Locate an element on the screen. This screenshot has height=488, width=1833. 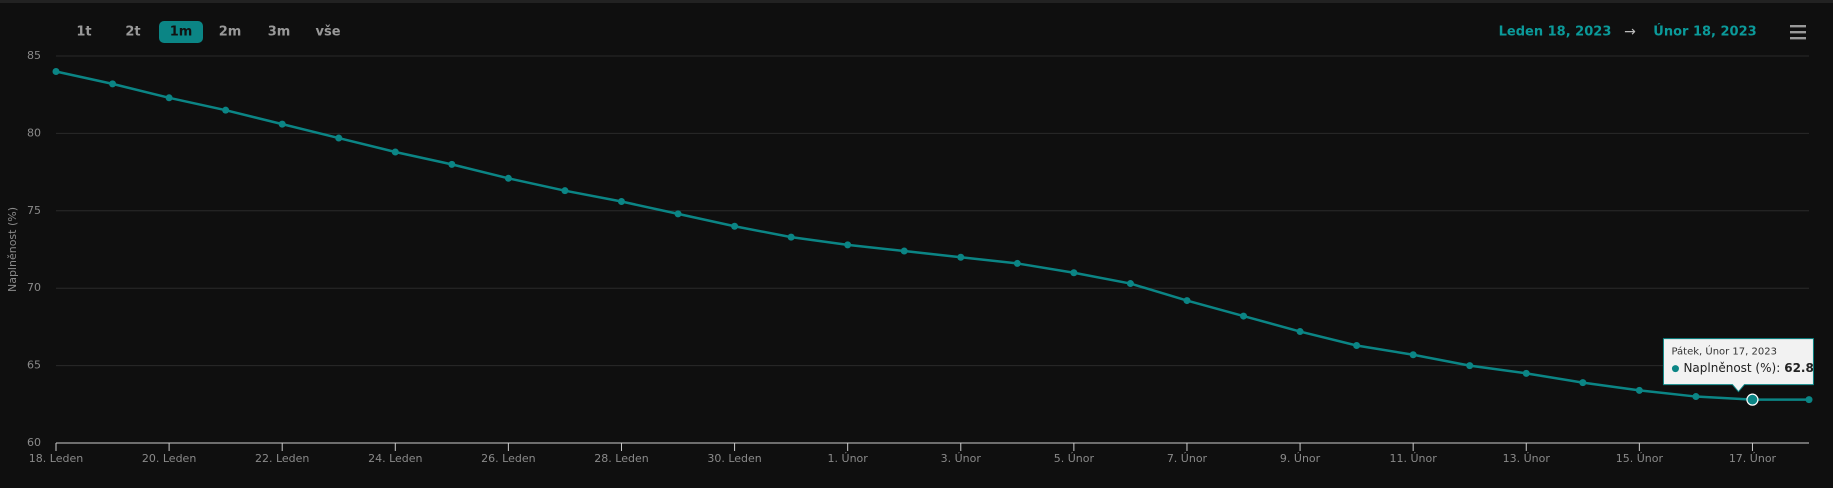
y-tick-label: 80 is located at coordinates (34, 132).